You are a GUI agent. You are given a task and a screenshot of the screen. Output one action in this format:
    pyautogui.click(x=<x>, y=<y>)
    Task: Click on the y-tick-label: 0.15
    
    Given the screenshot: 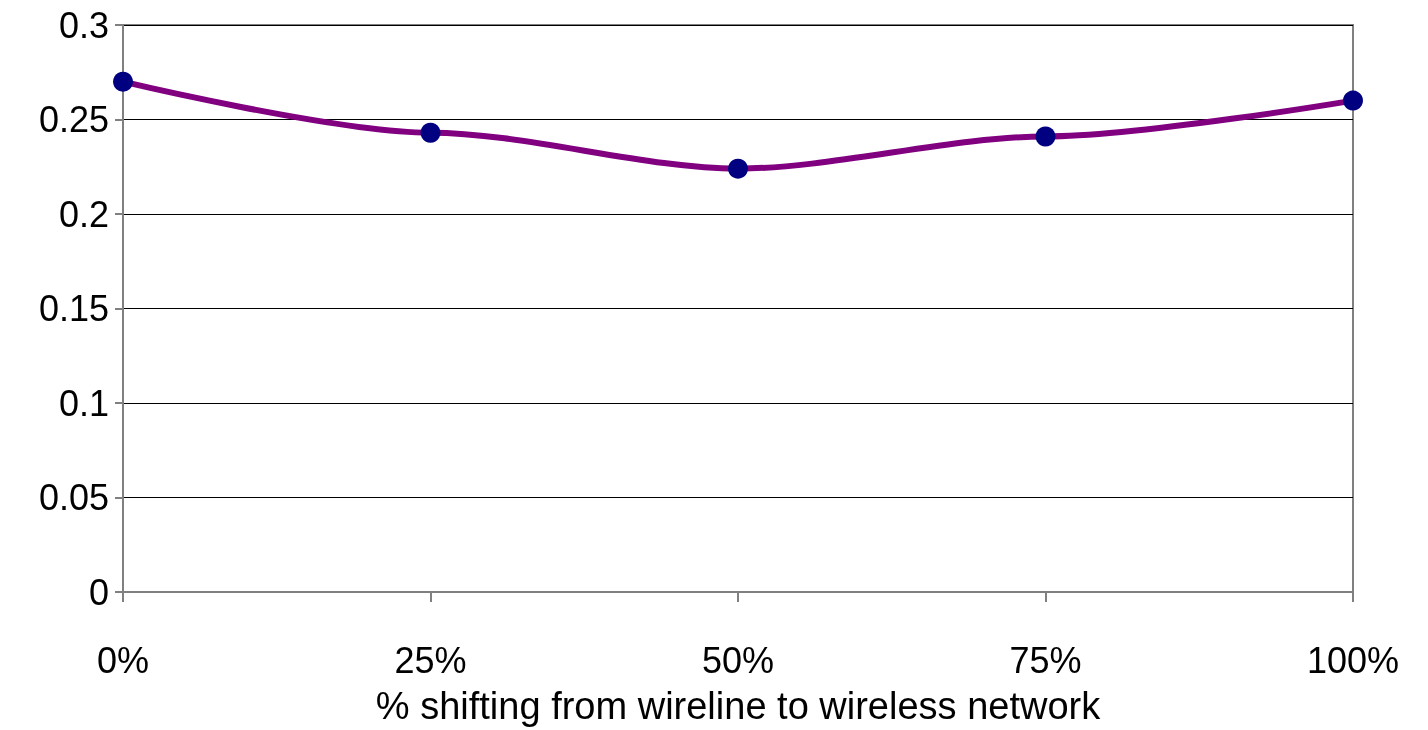 What is the action you would take?
    pyautogui.click(x=73, y=308)
    